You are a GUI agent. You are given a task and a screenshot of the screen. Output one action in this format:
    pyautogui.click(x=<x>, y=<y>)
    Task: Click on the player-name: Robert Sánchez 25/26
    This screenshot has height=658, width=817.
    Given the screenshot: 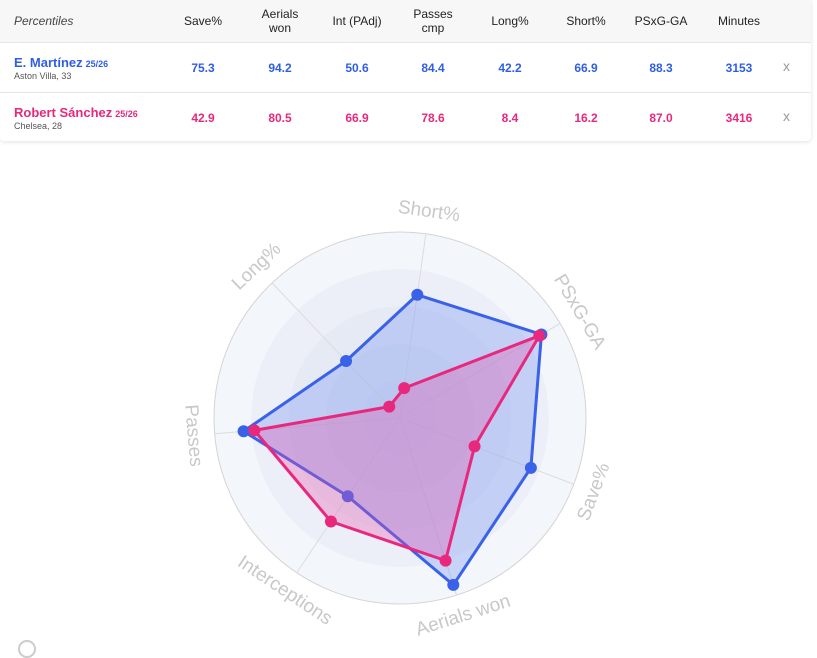 What is the action you would take?
    pyautogui.click(x=76, y=112)
    